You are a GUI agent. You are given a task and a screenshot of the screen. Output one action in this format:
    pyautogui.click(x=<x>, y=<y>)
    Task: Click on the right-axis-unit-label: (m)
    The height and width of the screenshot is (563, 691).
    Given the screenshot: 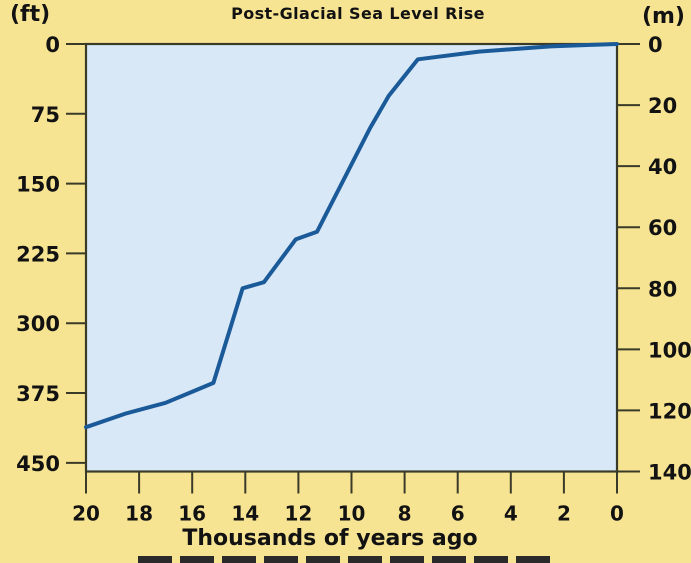 What is the action you would take?
    pyautogui.click(x=663, y=16)
    